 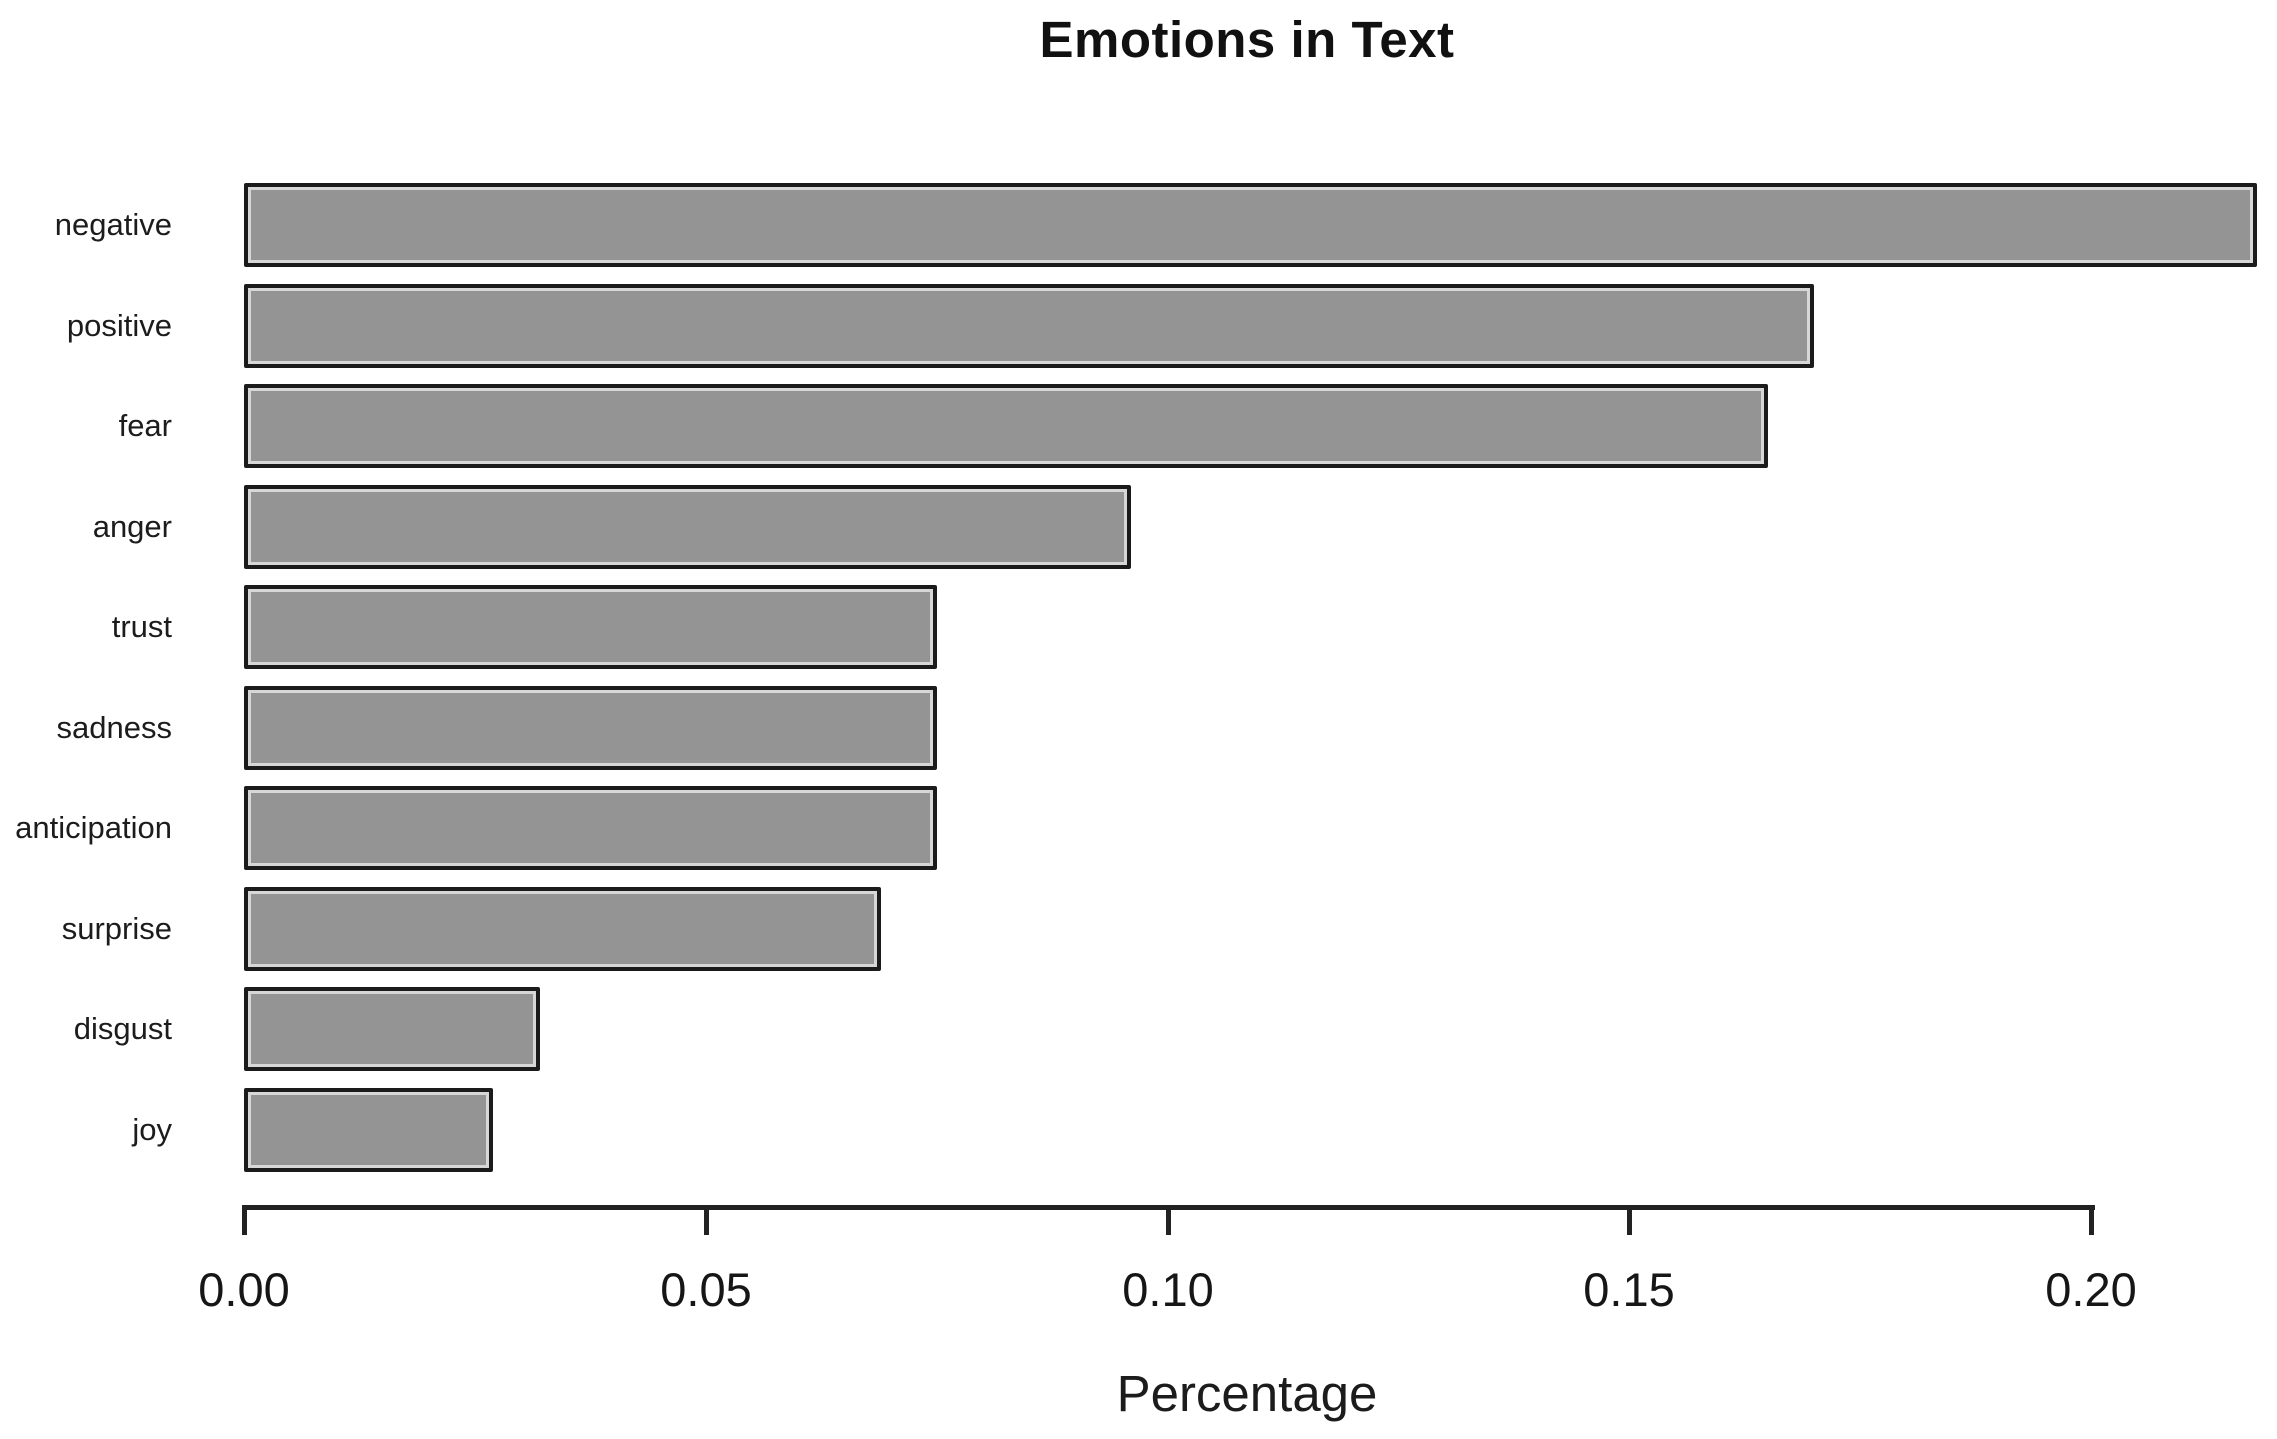 I want to click on y-axis-label-positive: positive, so click(x=119, y=325).